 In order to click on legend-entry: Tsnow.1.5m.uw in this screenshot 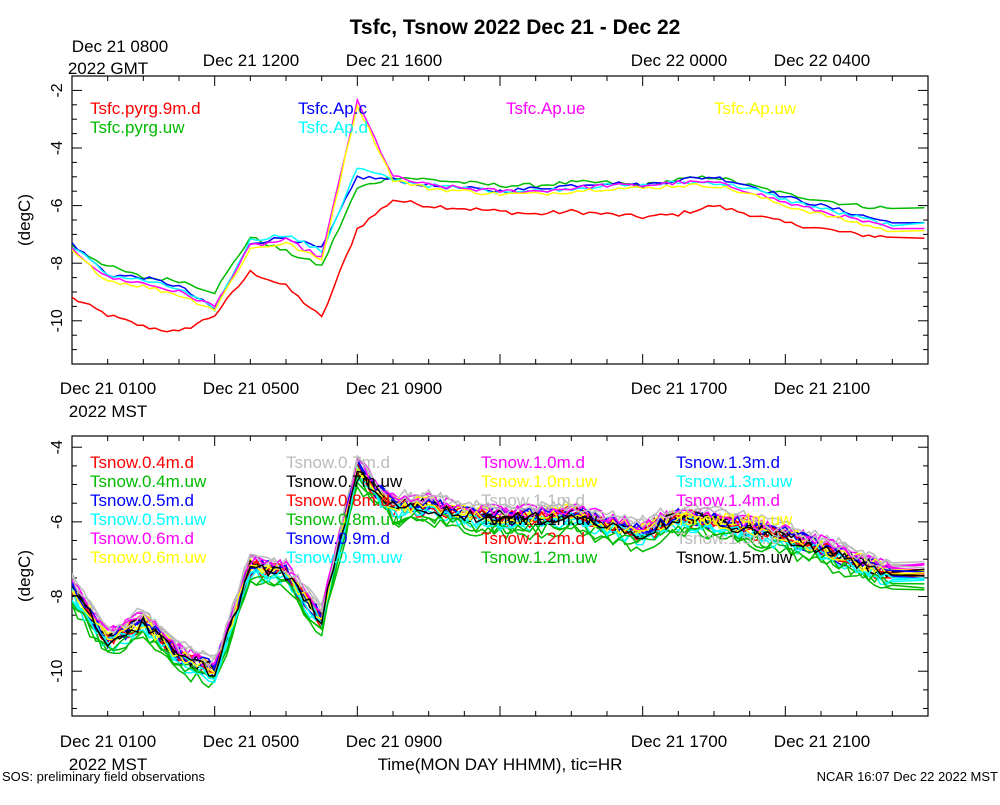, I will do `click(734, 557)`.